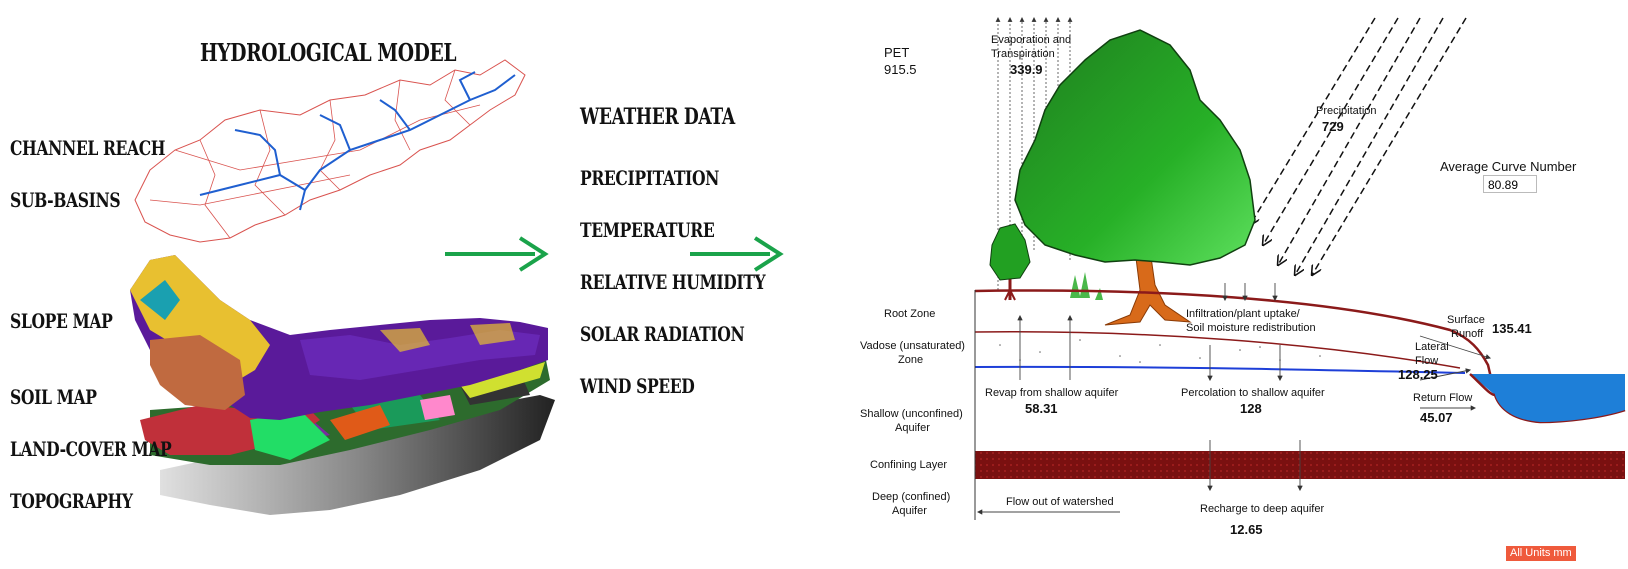 This screenshot has height=569, width=1628. I want to click on curve-number-label: Average Curve Number, so click(1508, 166).